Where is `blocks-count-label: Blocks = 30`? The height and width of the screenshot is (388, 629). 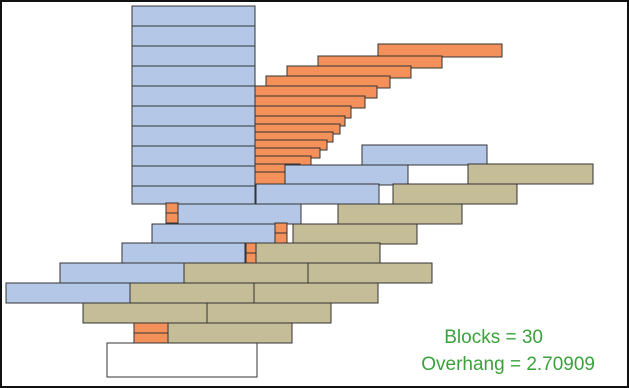
blocks-count-label: Blocks = 30 is located at coordinates (493, 337).